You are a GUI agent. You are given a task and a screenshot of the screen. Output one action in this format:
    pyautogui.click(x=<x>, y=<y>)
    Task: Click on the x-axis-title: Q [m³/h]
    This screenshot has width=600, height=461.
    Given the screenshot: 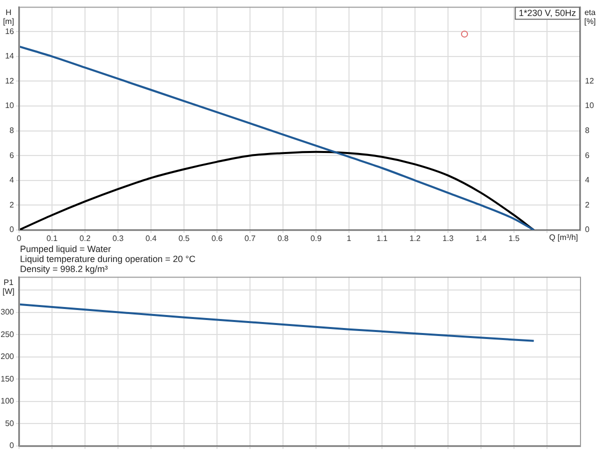 What is the action you would take?
    pyautogui.click(x=563, y=237)
    